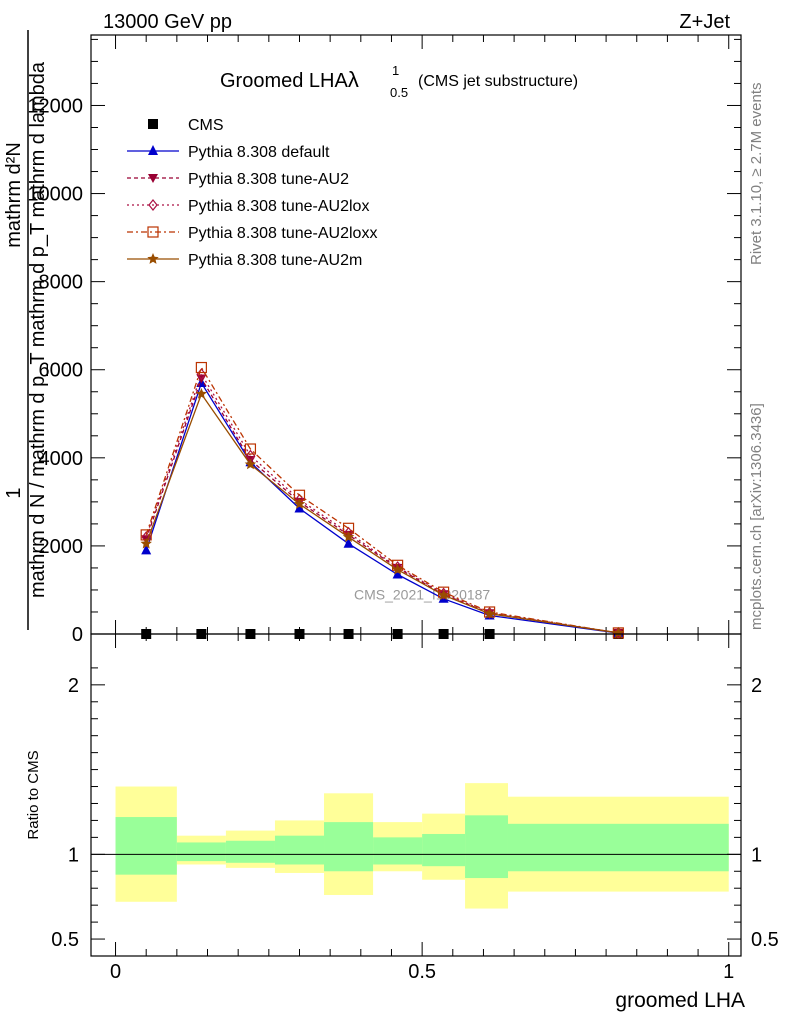 The image size is (786, 1024). What do you see at coordinates (55, 195) in the screenshot?
I see `main-ytick-label: 10000` at bounding box center [55, 195].